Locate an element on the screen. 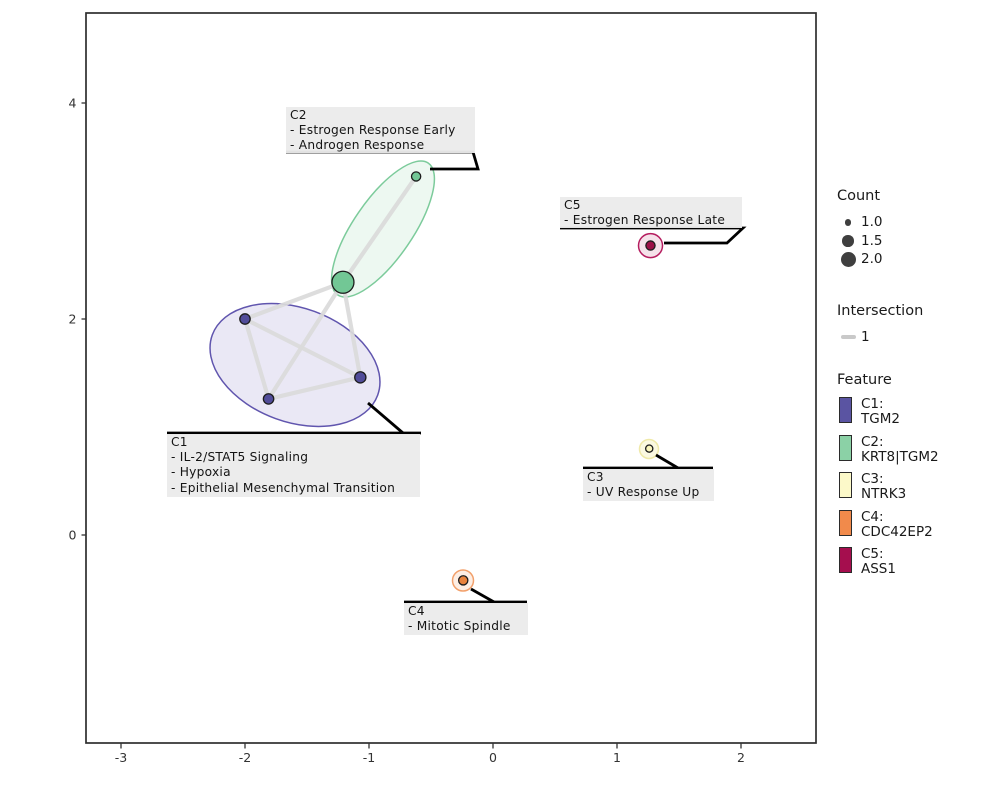  cluster-label-line: - IL-2/STAT5 Signaling is located at coordinates (240, 457).